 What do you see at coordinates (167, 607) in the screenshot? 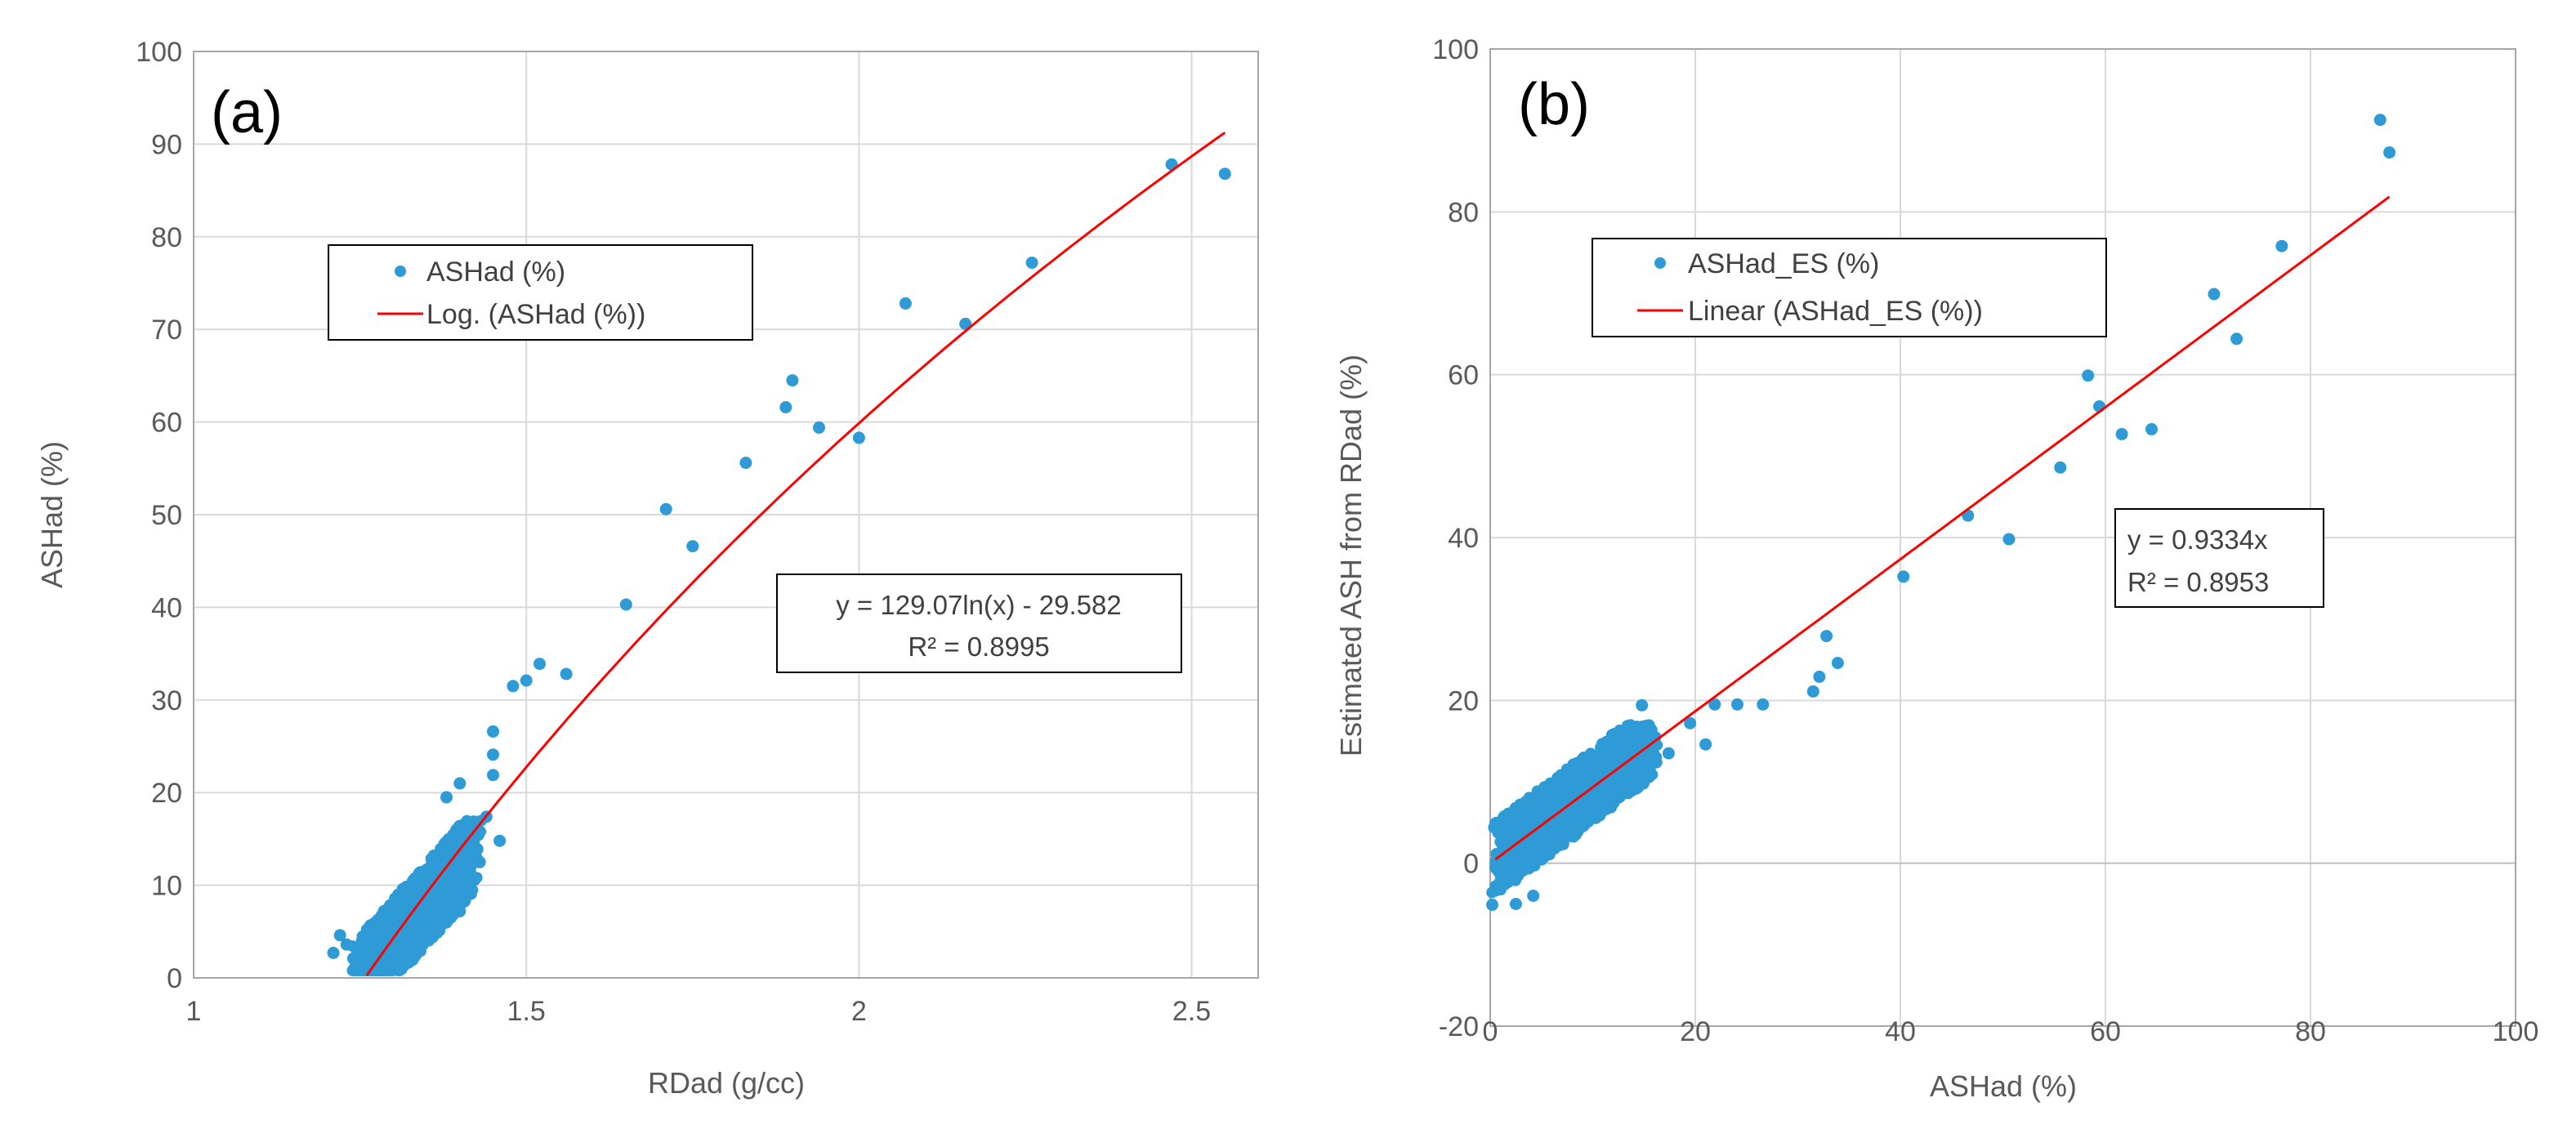
I see `chart-a-y-tick-label: 40` at bounding box center [167, 607].